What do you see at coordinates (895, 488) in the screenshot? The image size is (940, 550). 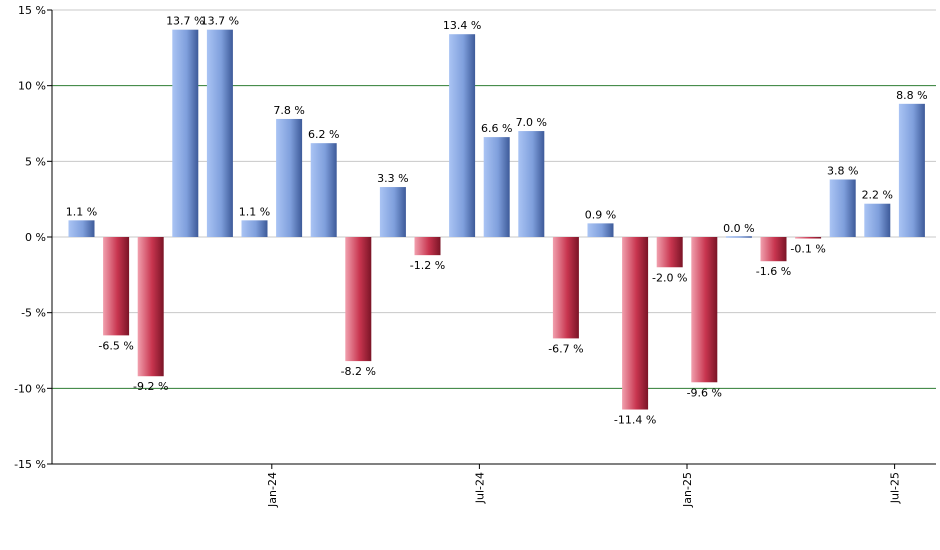 I see `x-tick-label: Jul-25` at bounding box center [895, 488].